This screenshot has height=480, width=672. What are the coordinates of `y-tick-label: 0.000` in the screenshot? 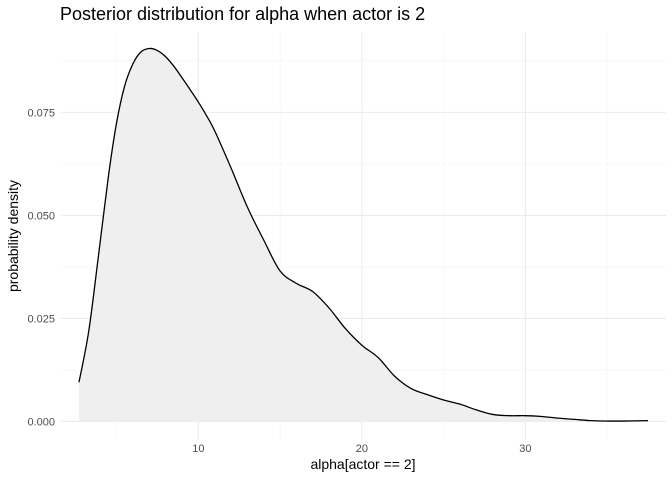 It's located at (41, 422).